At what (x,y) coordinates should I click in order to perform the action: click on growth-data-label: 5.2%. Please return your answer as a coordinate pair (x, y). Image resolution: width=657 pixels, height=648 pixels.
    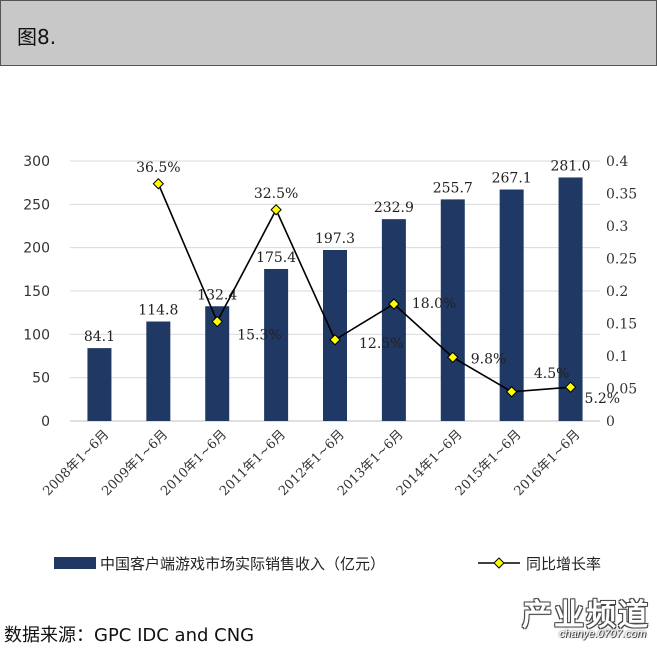
    Looking at the image, I should click on (603, 399).